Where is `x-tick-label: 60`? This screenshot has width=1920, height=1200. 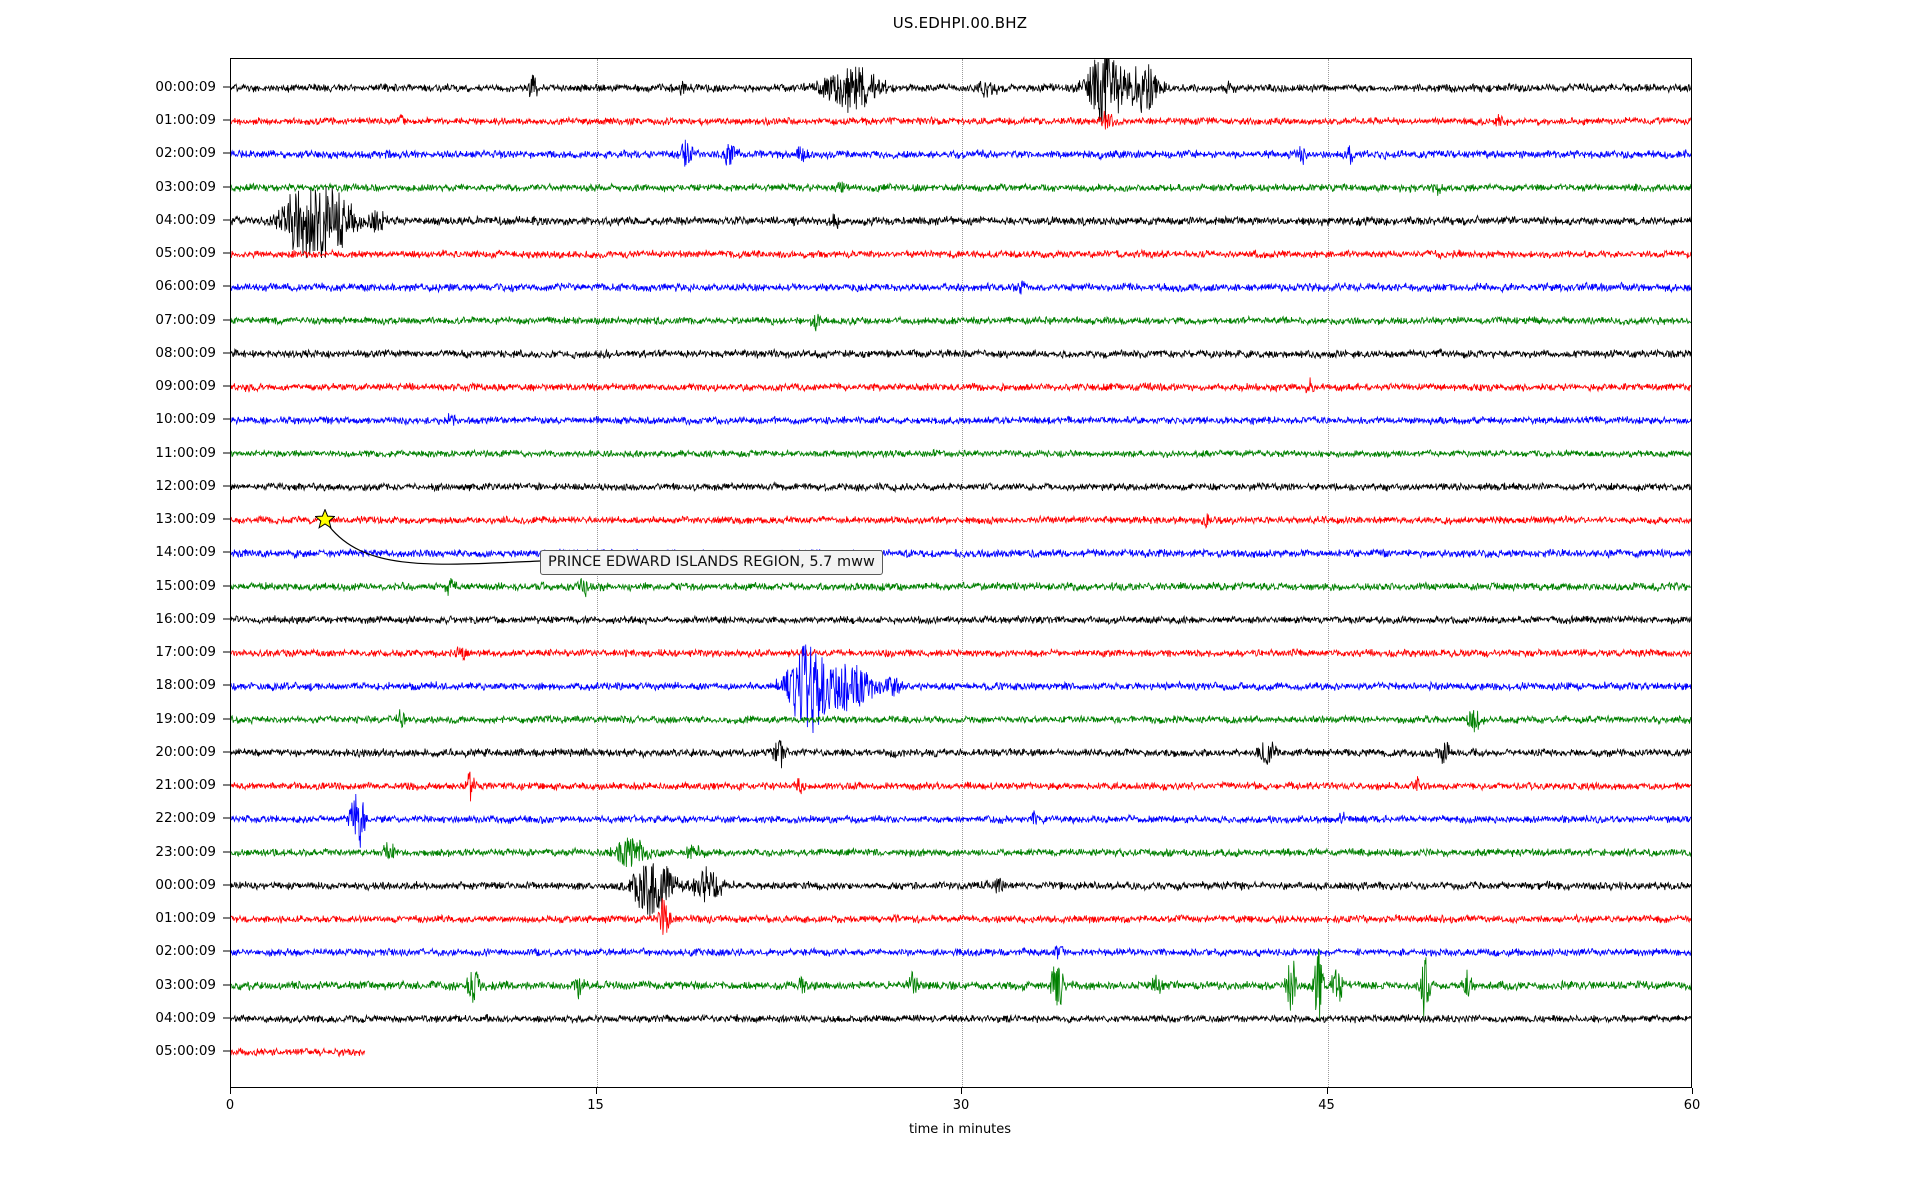 x-tick-label: 60 is located at coordinates (1692, 1105).